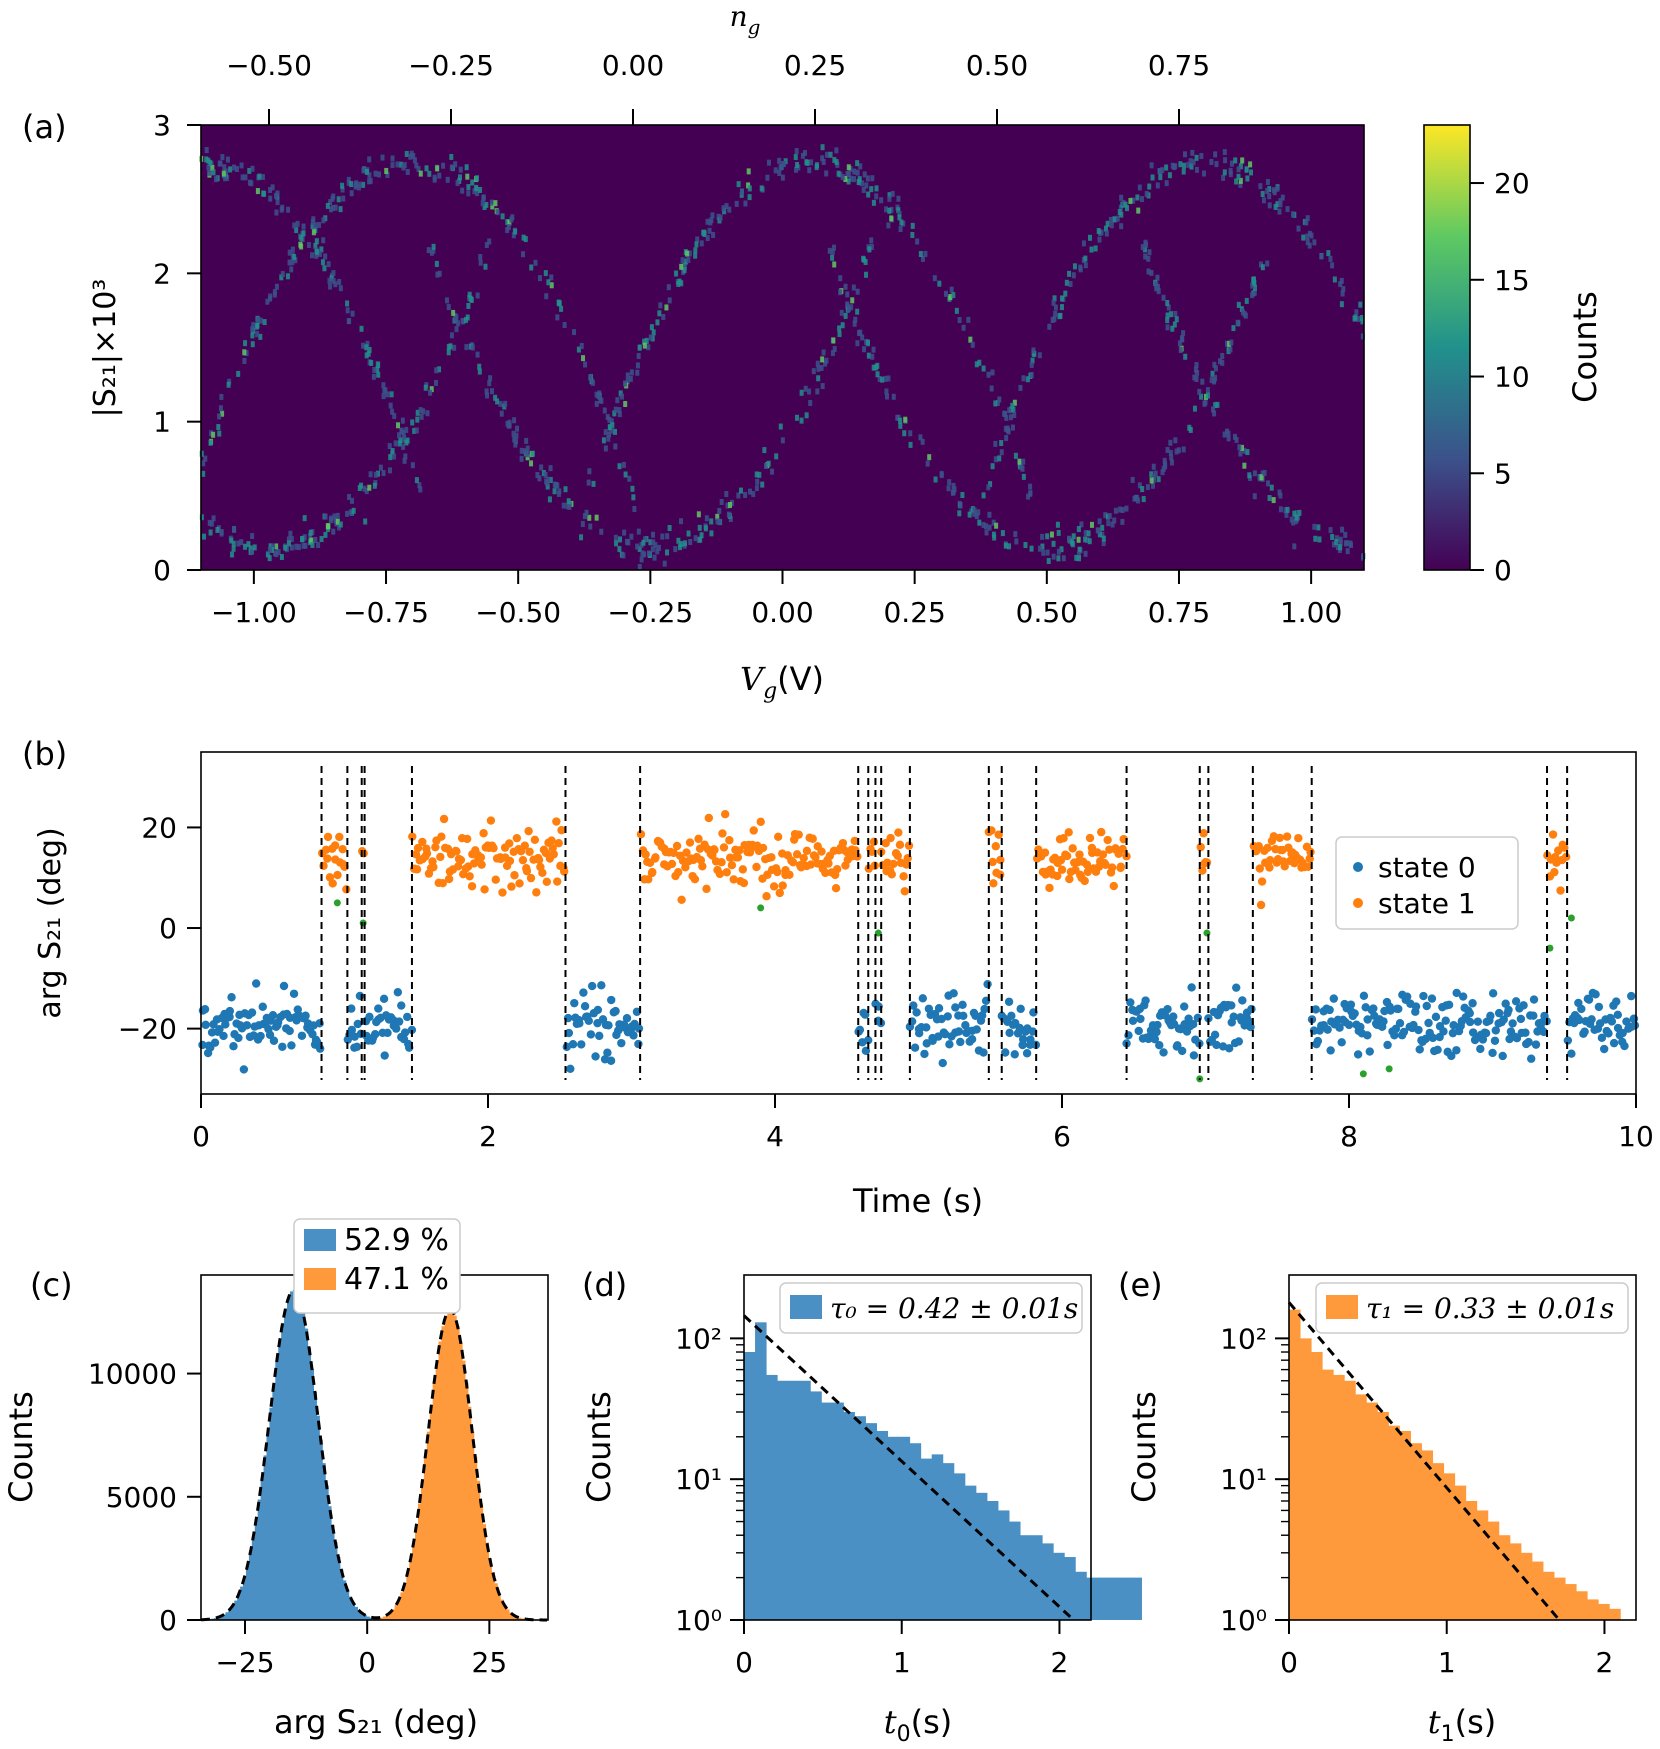 This screenshot has width=1660, height=1749. Describe the element at coordinates (371, 1455) in the screenshot. I see `panel-c-marks` at that location.